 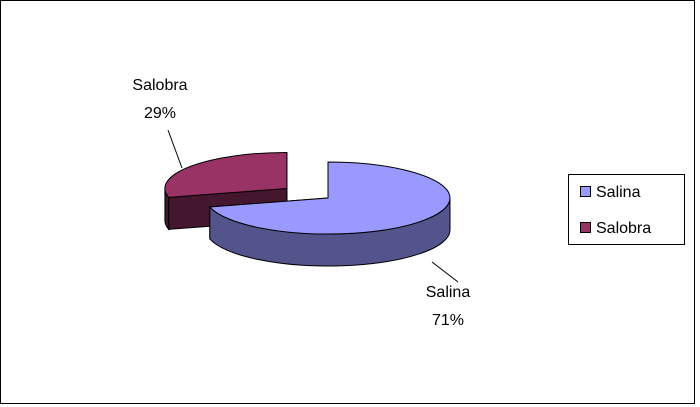 What do you see at coordinates (448, 292) in the screenshot?
I see `data-label-category: Salina` at bounding box center [448, 292].